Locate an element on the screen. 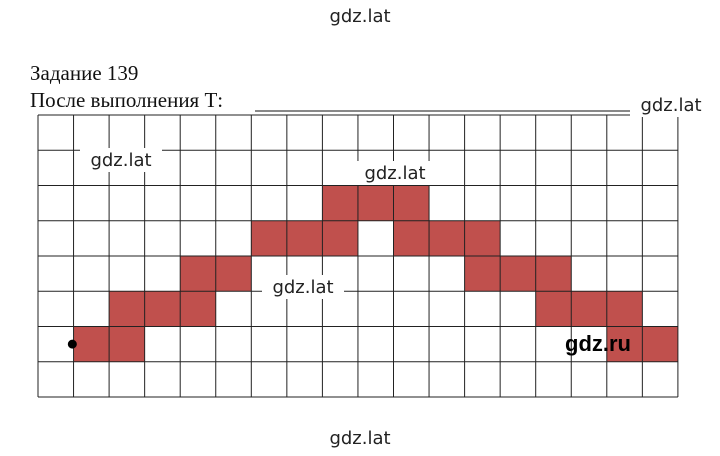  brand: gdz.ru is located at coordinates (598, 343).